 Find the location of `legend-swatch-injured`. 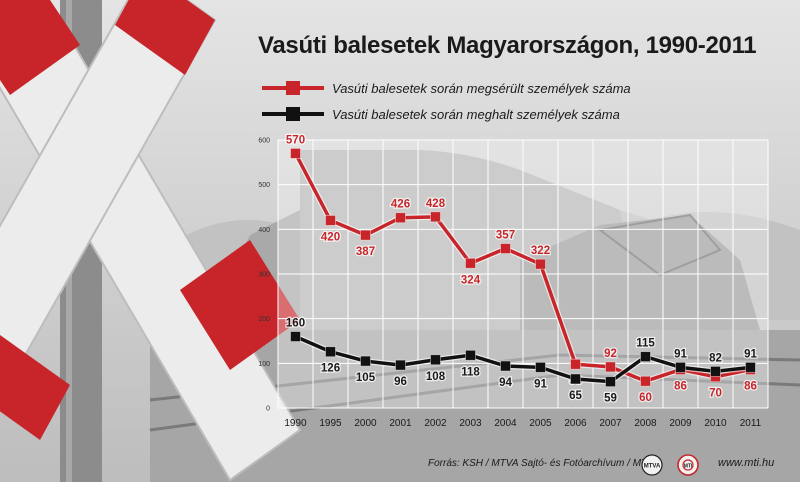

legend-swatch-injured is located at coordinates (293, 88).